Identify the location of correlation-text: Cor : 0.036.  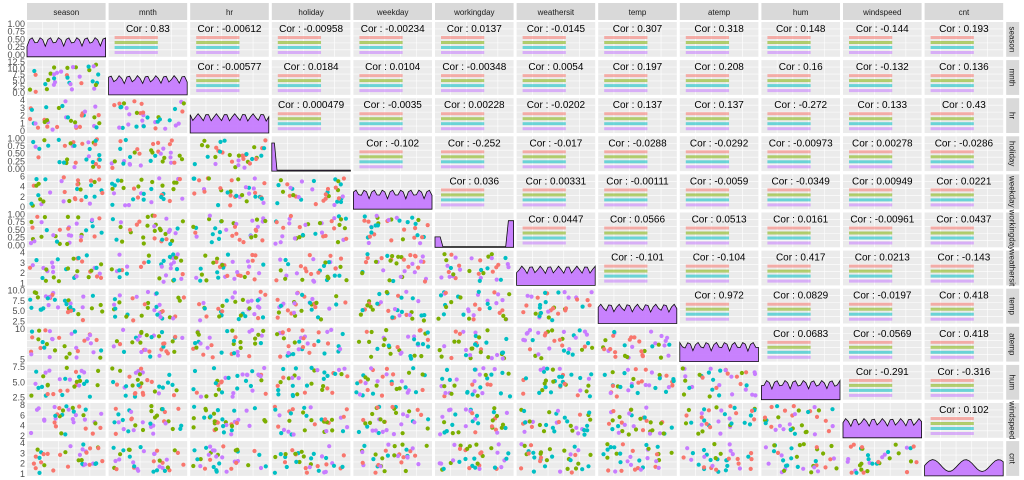
(475, 181).